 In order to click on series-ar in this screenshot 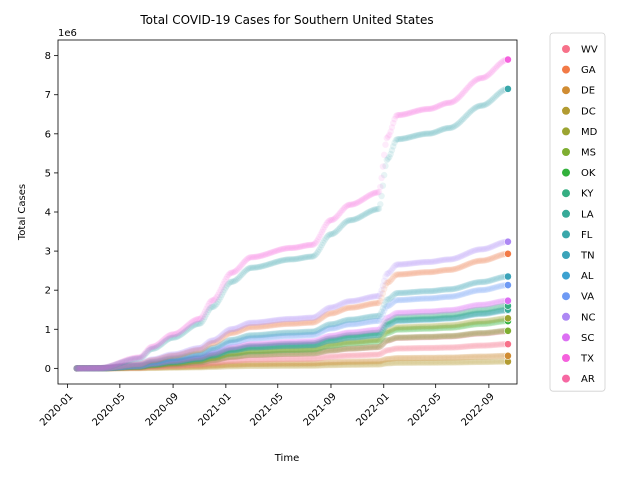, I will do `click(292, 349)`.